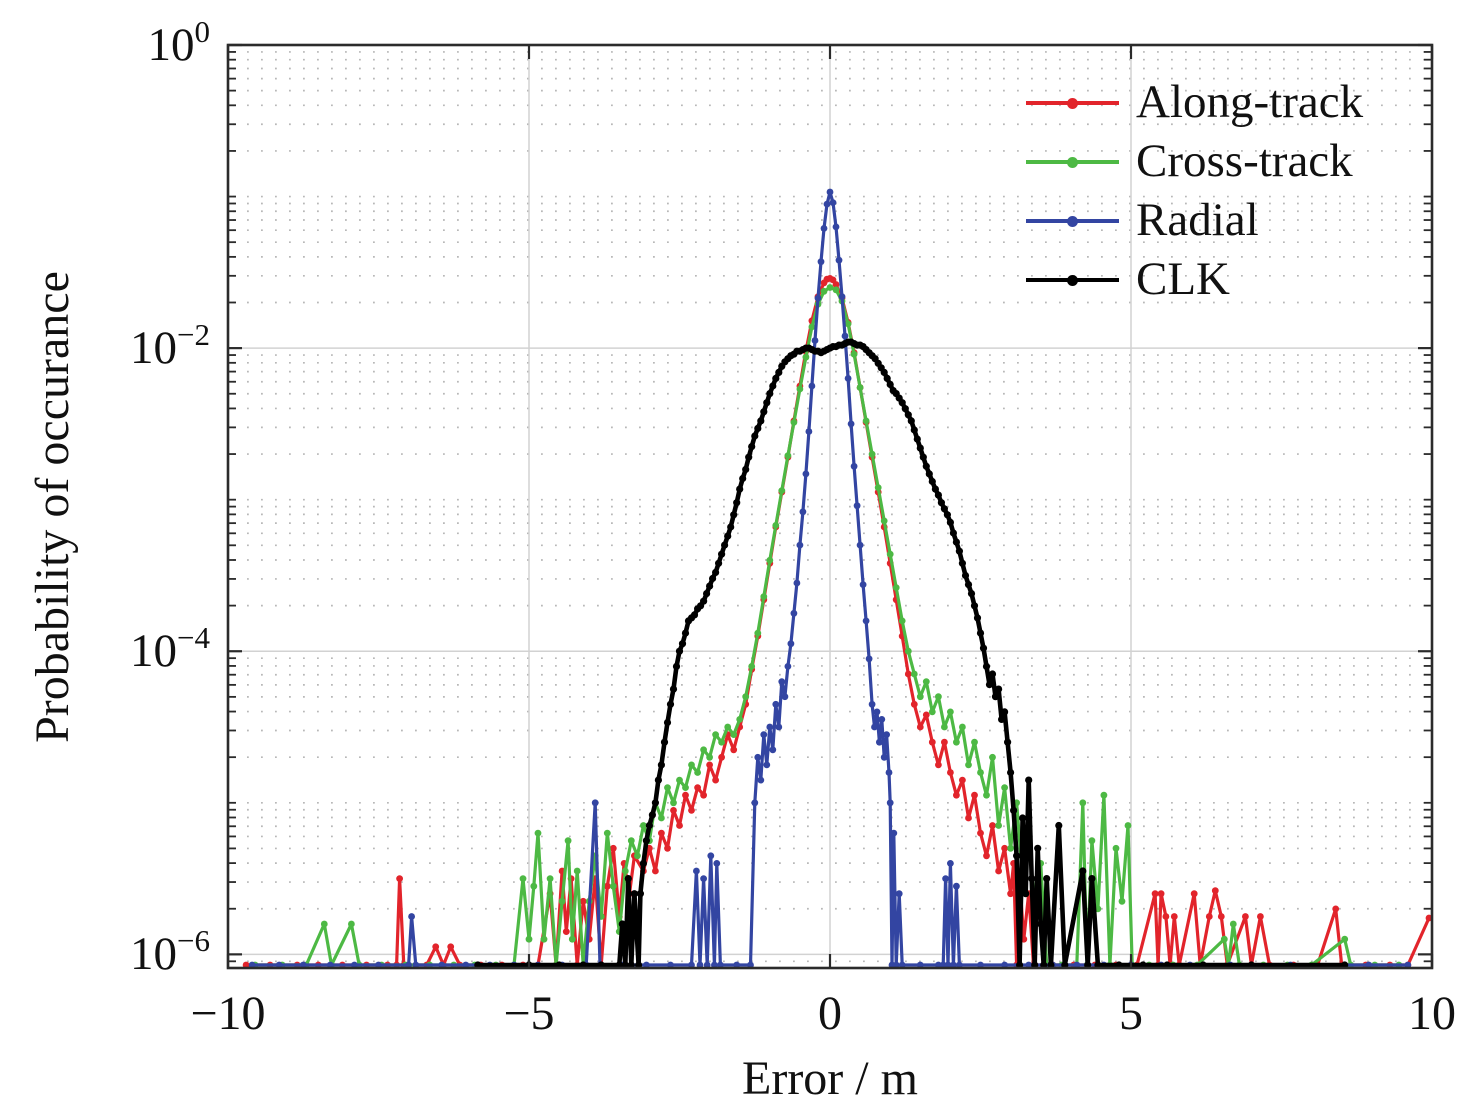 This screenshot has height=1116, width=1476. I want to click on legend-item-cross-track: Cross-track, so click(1194, 161).